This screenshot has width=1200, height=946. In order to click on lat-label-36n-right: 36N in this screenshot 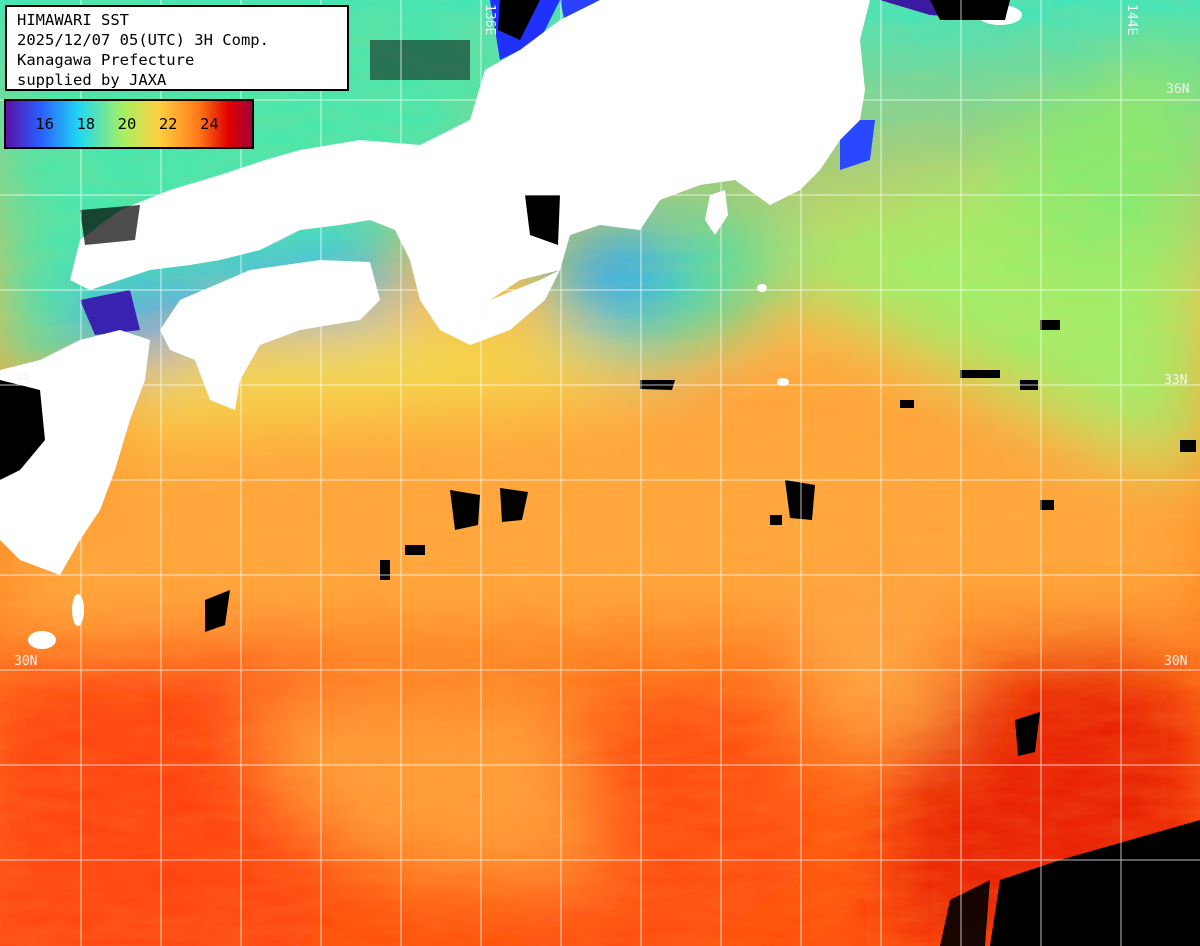, I will do `click(1178, 89)`.